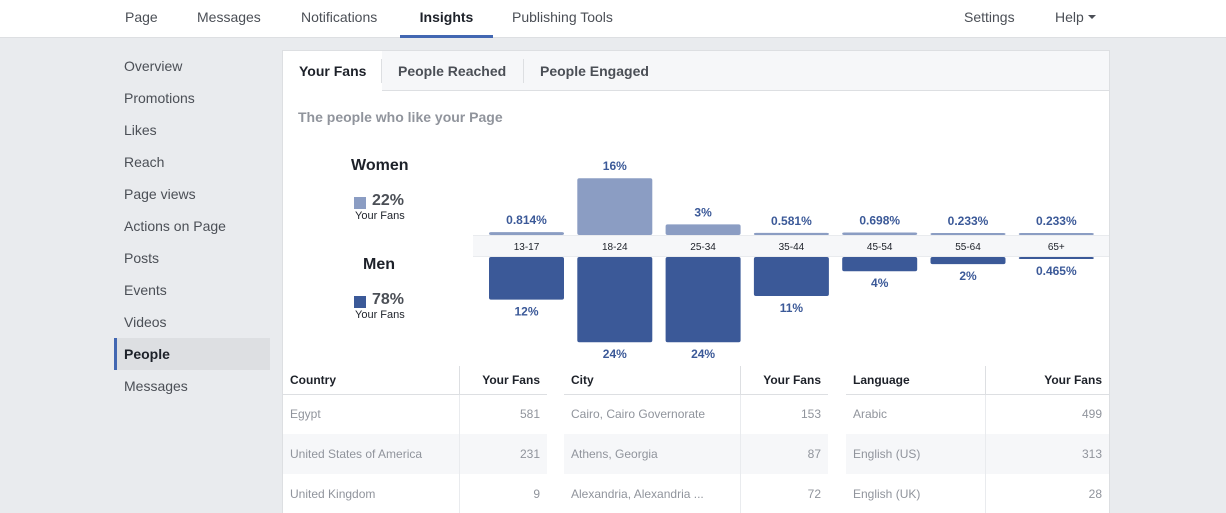 The width and height of the screenshot is (1226, 513). I want to click on age-tick-label: 45-54, so click(880, 247).